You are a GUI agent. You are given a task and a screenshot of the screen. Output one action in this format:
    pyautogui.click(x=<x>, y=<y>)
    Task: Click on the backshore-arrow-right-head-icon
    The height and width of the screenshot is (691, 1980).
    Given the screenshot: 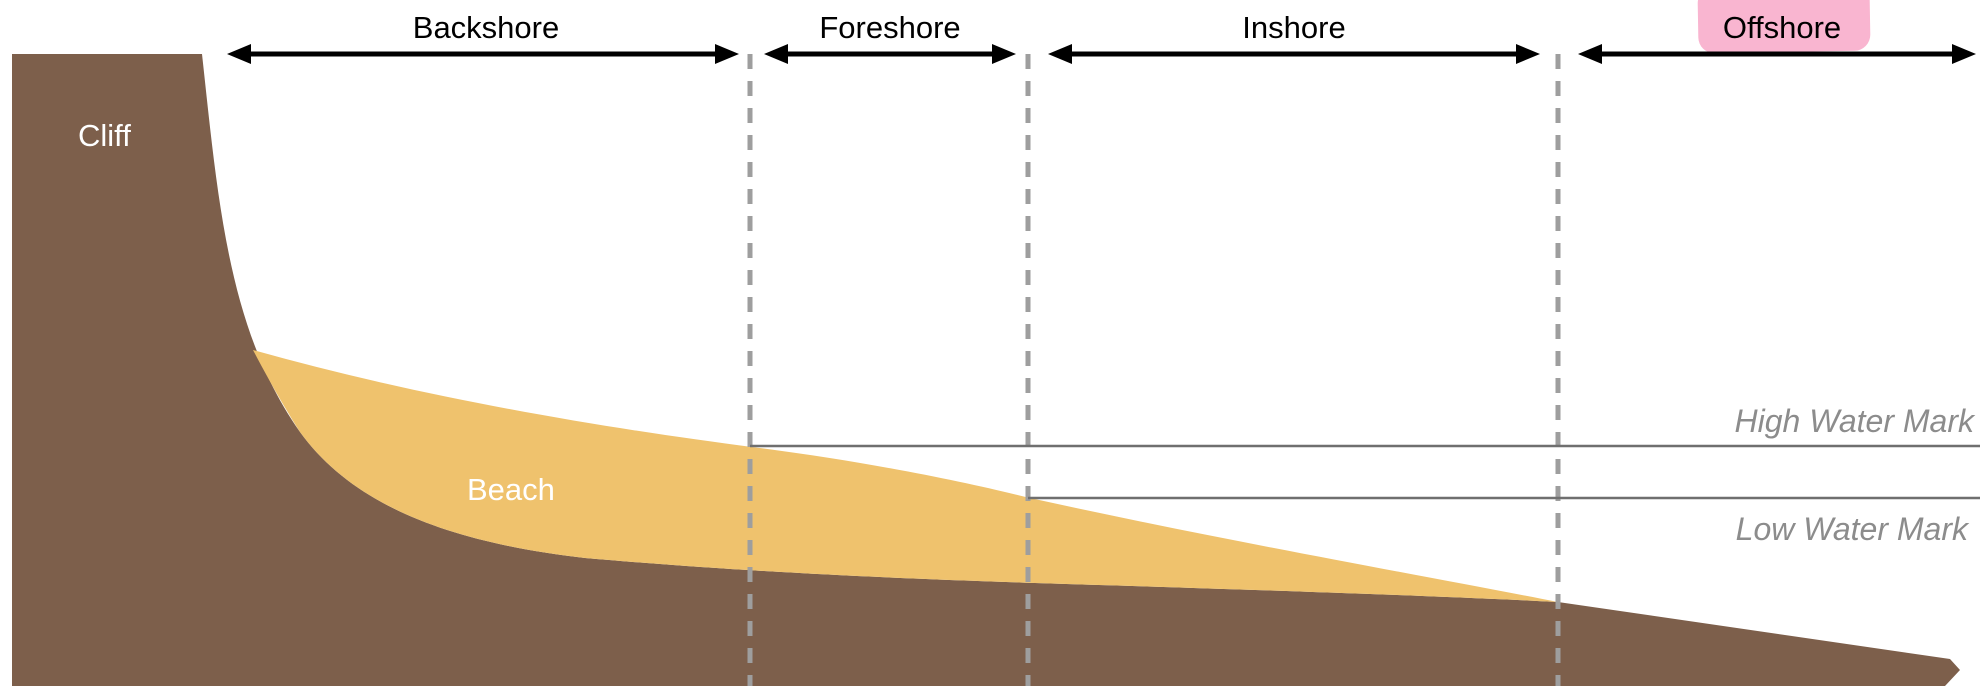 What is the action you would take?
    pyautogui.click(x=727, y=54)
    